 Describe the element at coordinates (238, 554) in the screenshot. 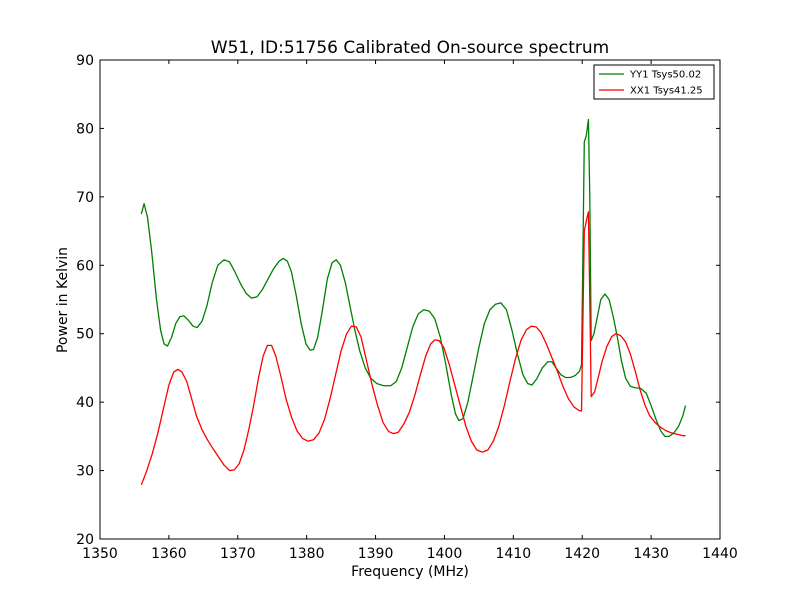

I see `x-tick-label: 1370` at that location.